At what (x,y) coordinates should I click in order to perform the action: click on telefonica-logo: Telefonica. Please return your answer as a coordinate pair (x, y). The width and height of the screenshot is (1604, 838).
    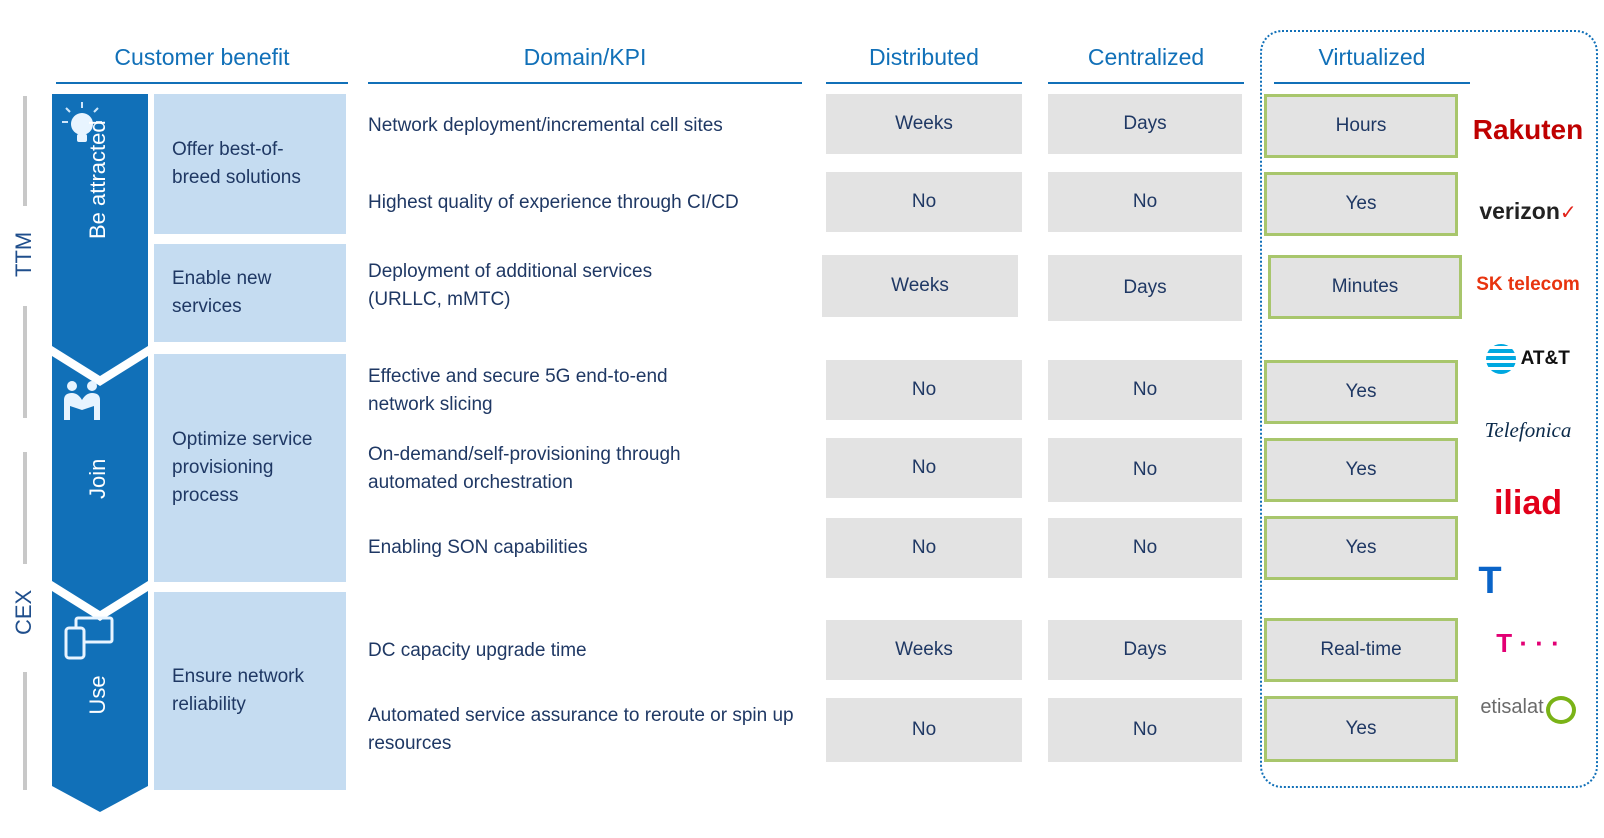
    Looking at the image, I should click on (1528, 430).